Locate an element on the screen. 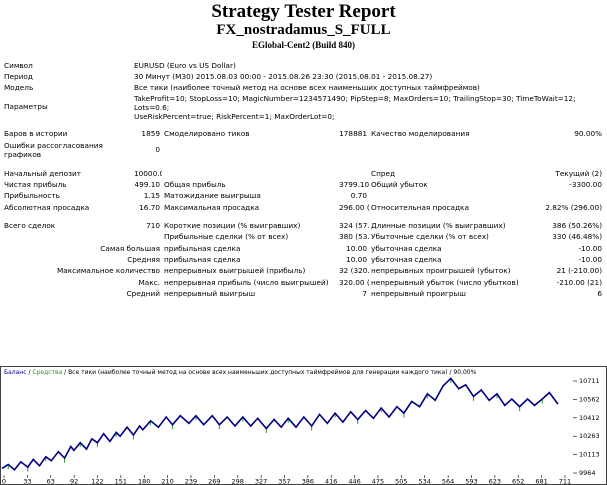  label3: Длинные позиции (% выигравших) is located at coordinates (438, 226).